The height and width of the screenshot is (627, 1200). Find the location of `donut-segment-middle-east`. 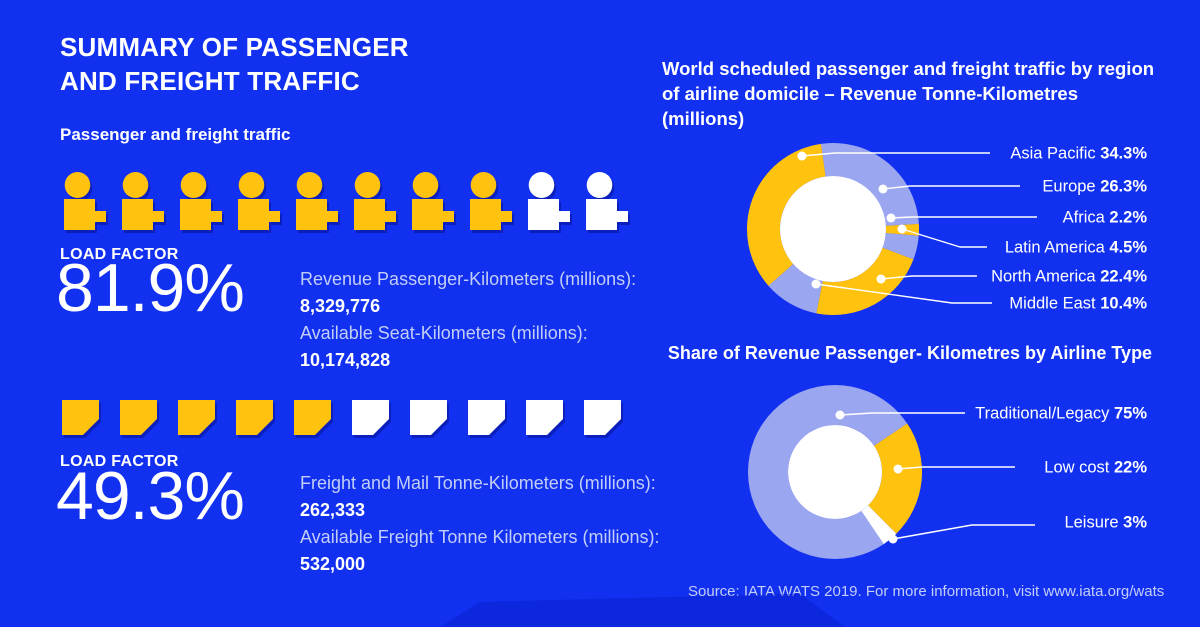

donut-segment-middle-east is located at coordinates (795, 289).